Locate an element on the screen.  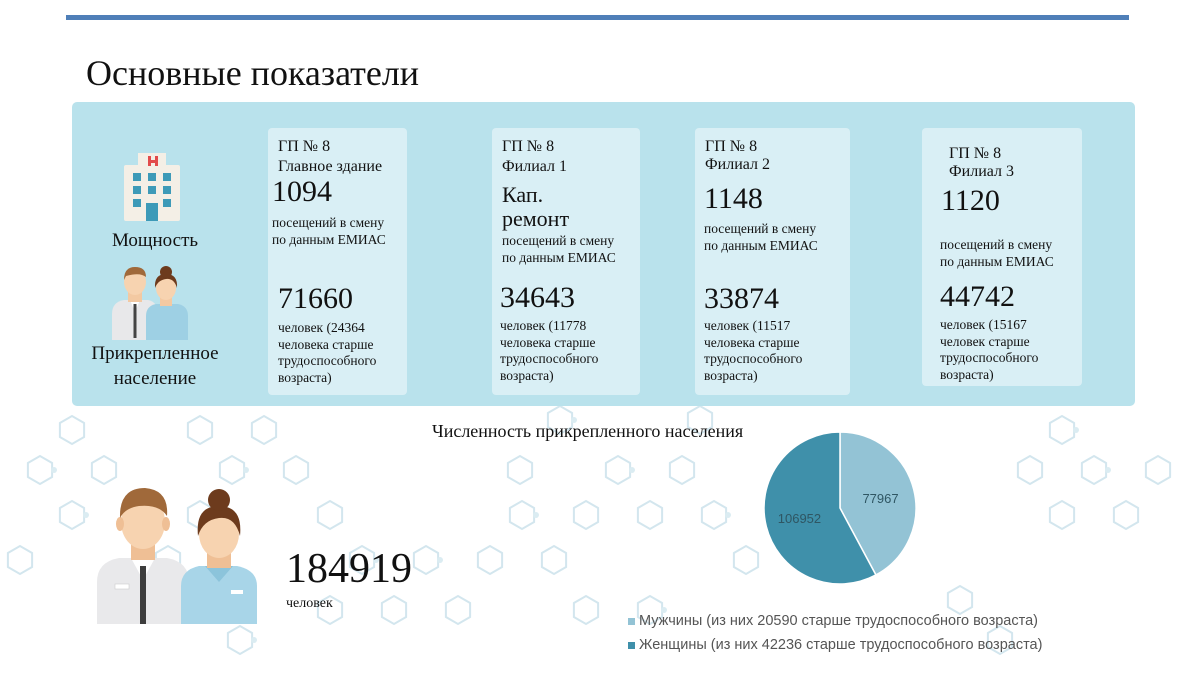
pie-slice-men is located at coordinates (878, 503).